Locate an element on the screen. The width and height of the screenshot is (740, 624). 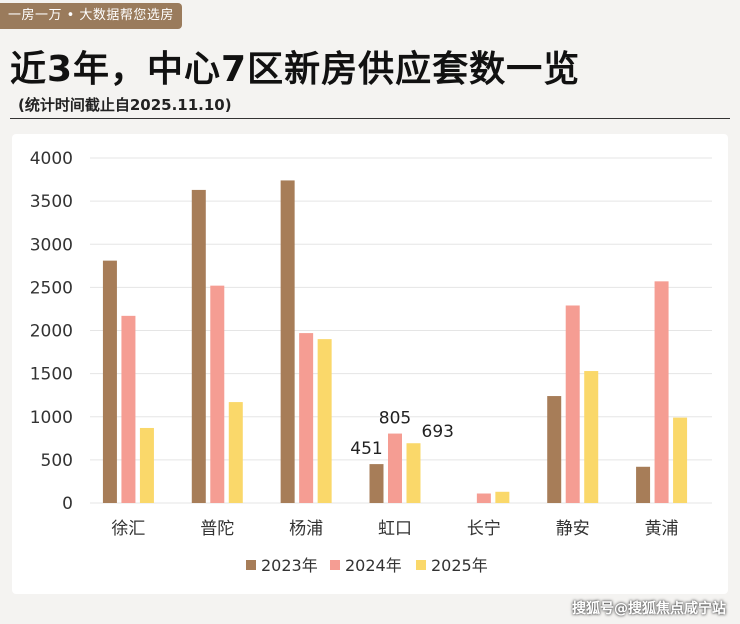
x-tick-label: 黄浦 is located at coordinates (662, 529).